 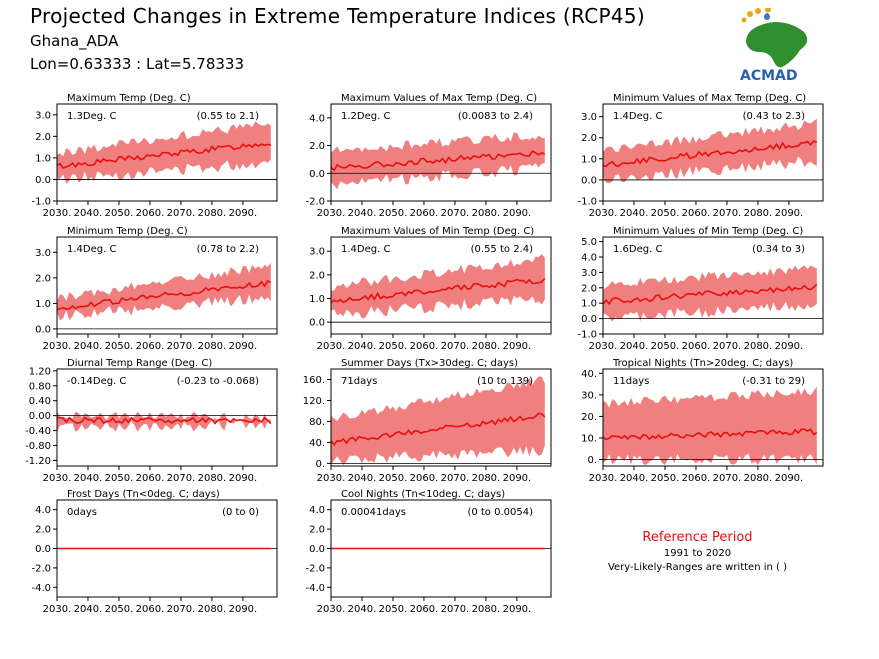 What do you see at coordinates (373, 512) in the screenshot?
I see `chart-summary-value: 0.00041days` at bounding box center [373, 512].